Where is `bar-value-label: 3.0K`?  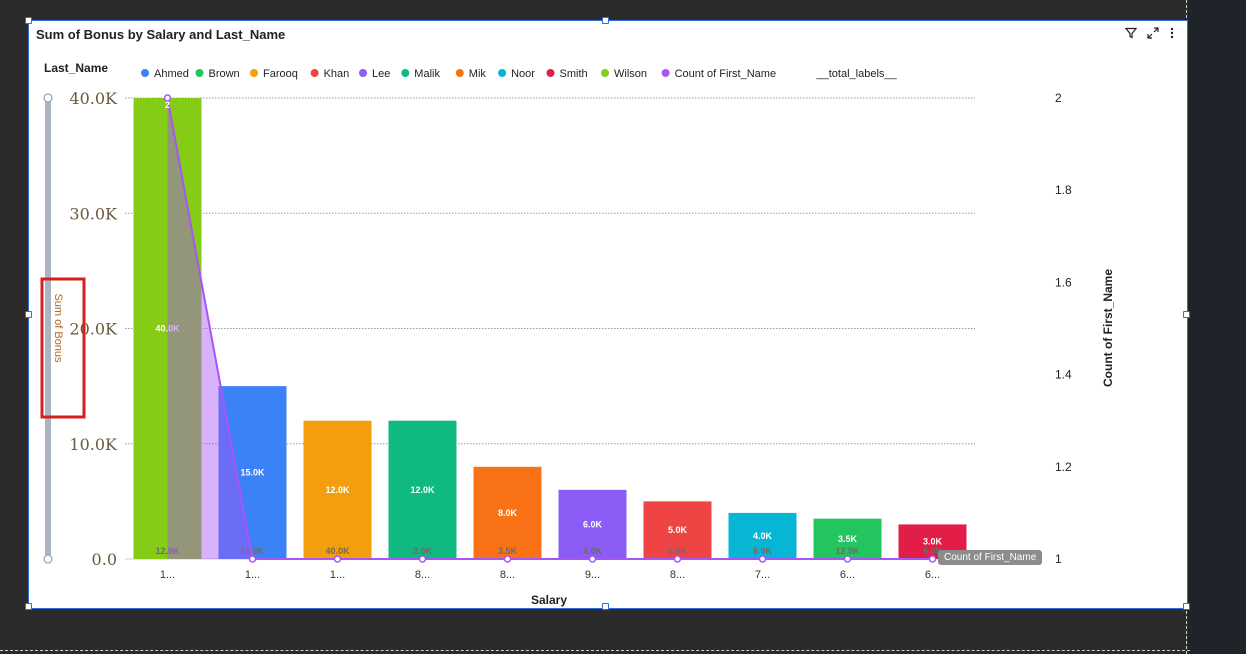 bar-value-label: 3.0K is located at coordinates (933, 542).